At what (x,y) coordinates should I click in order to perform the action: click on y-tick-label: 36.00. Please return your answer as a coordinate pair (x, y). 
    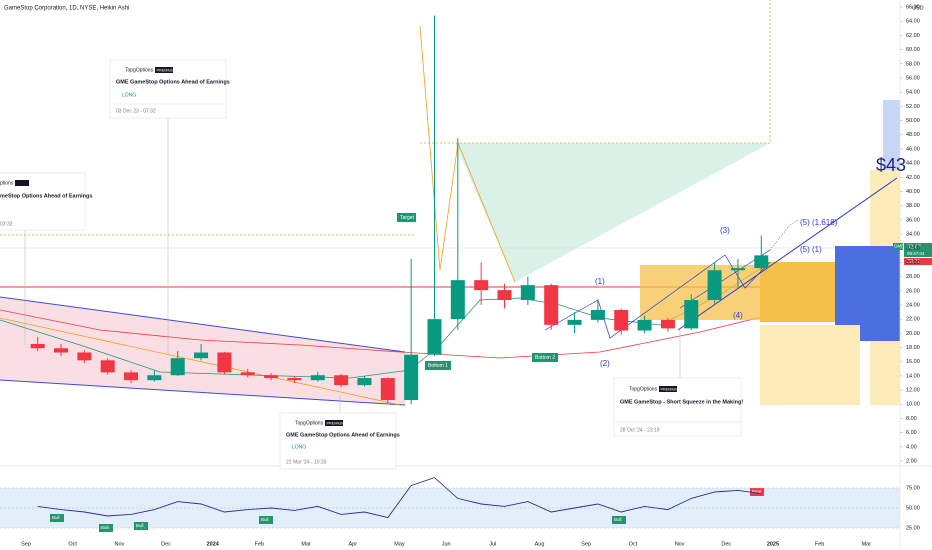
    Looking at the image, I should click on (913, 220).